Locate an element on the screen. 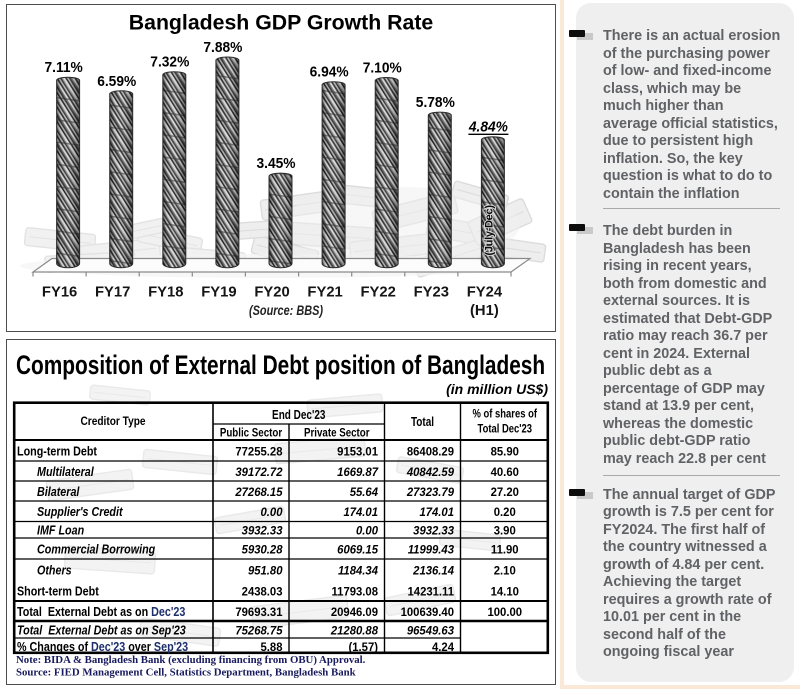 This screenshot has height=689, width=800. svg-text: Long-term Debt is located at coordinates (57, 450).